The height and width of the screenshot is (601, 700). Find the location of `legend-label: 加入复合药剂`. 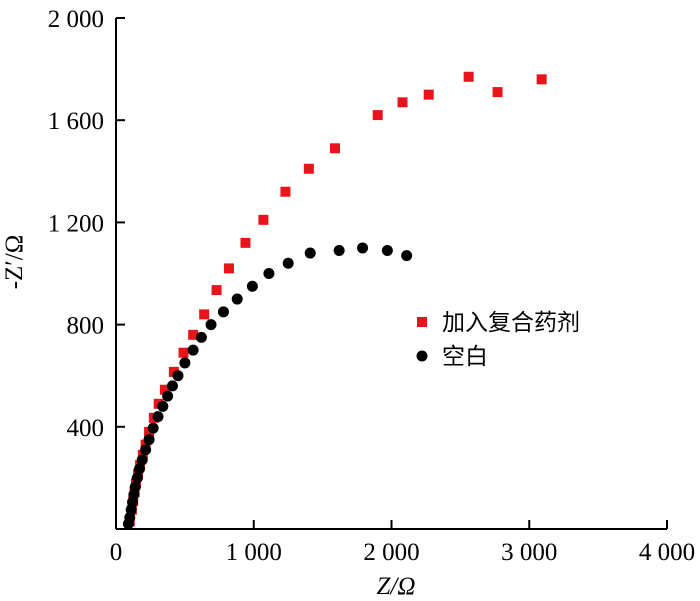

legend-label: 加入复合药剂 is located at coordinates (511, 323).